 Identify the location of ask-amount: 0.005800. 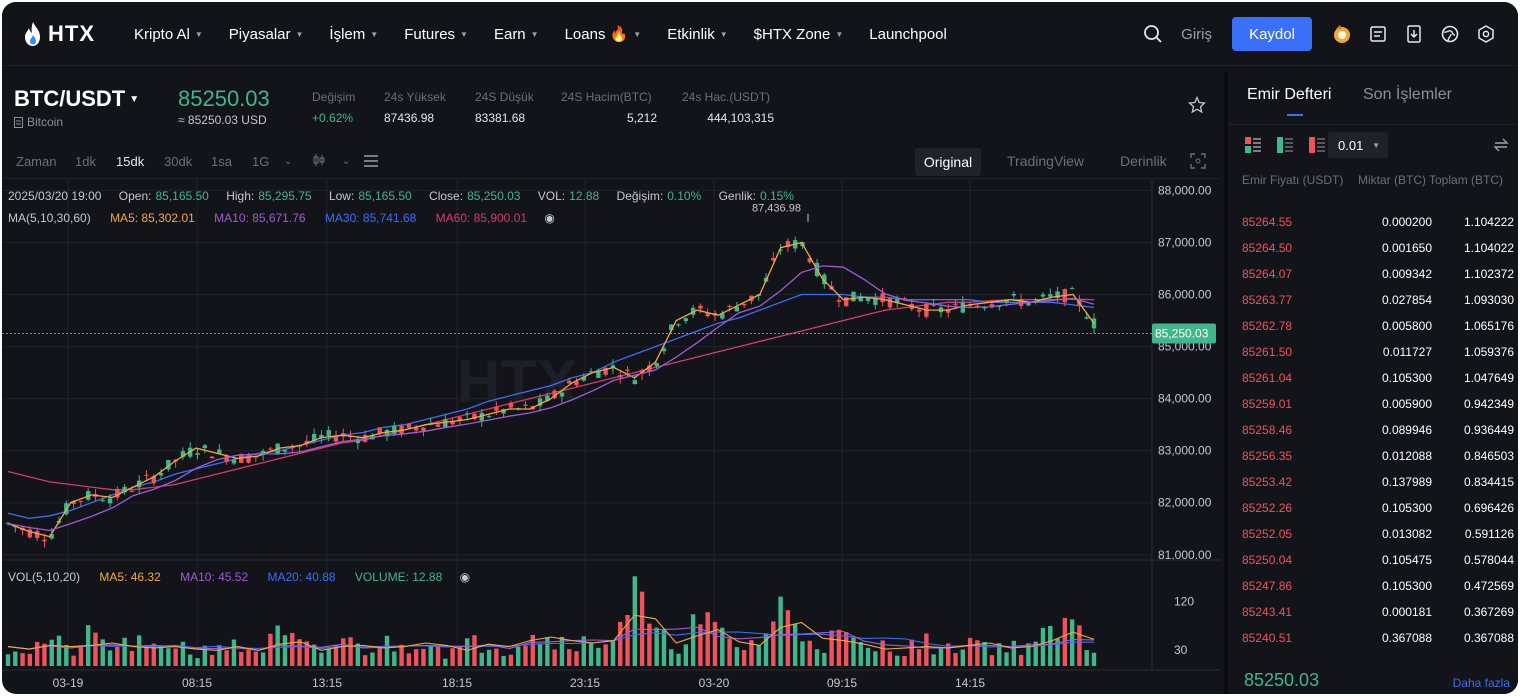
(1406, 326).